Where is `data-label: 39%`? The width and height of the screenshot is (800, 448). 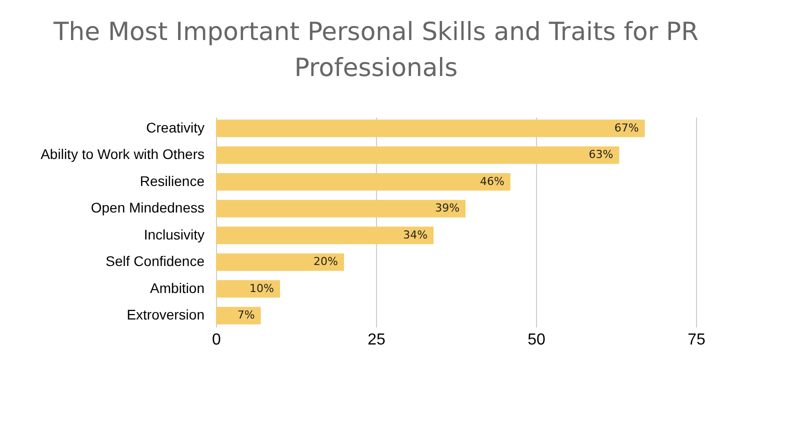
data-label: 39% is located at coordinates (447, 208).